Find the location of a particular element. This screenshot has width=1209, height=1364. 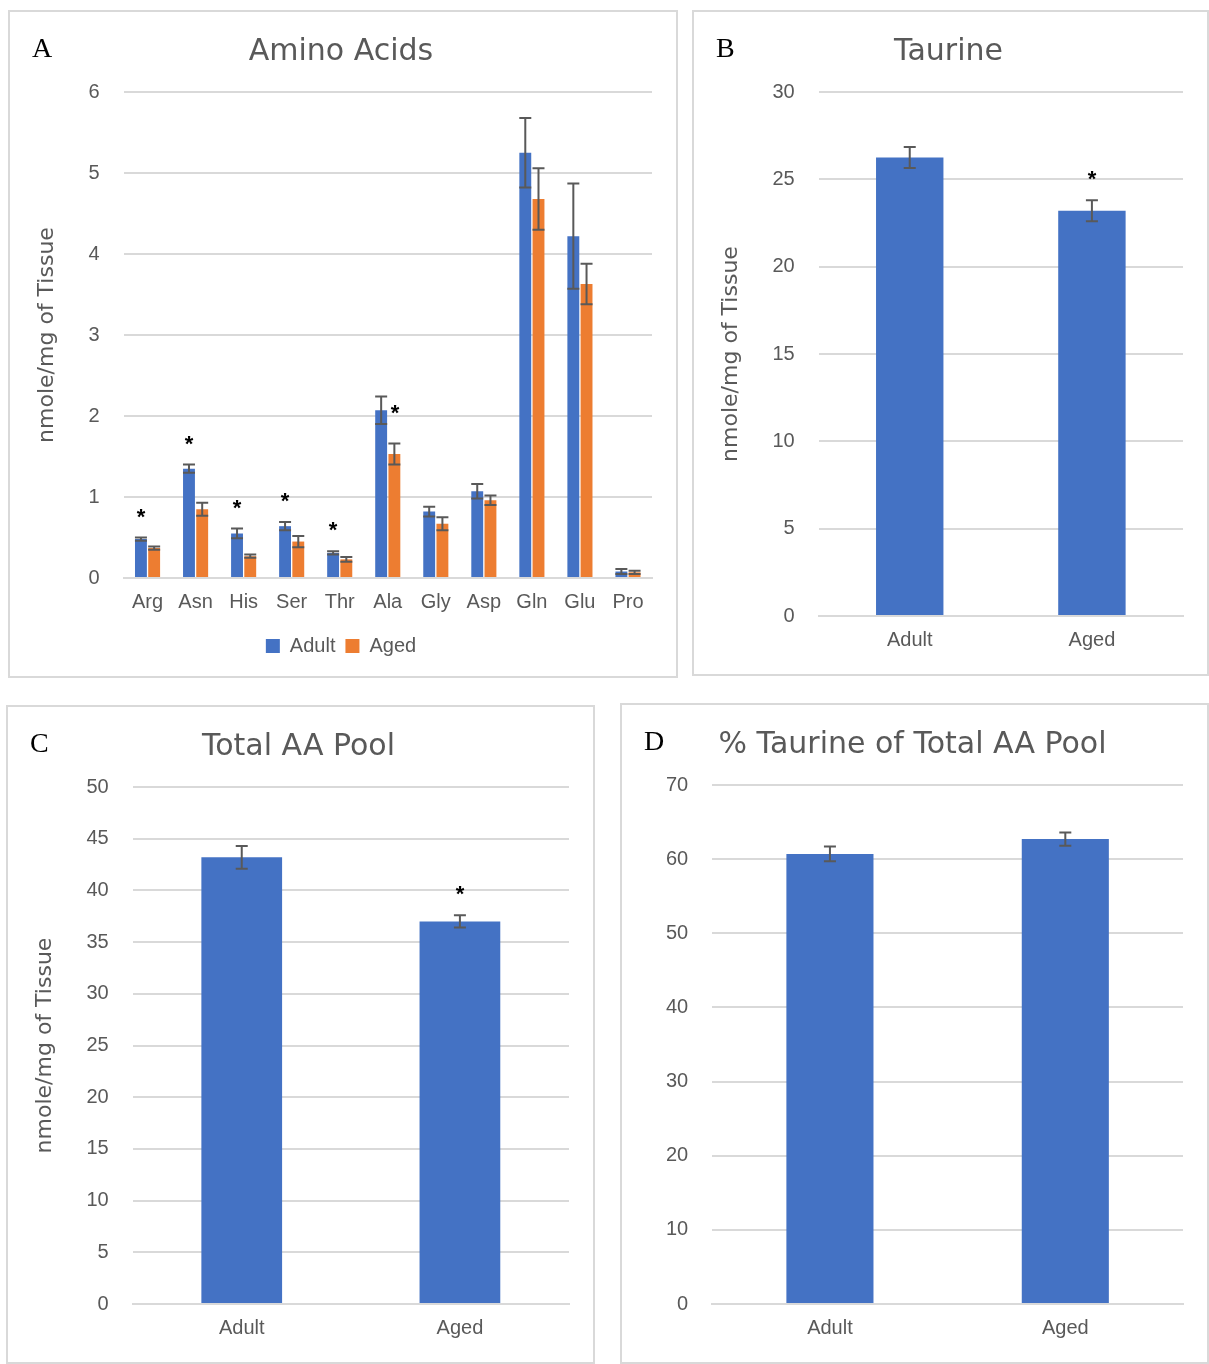

y-tick-label: 1 is located at coordinates (94, 495).